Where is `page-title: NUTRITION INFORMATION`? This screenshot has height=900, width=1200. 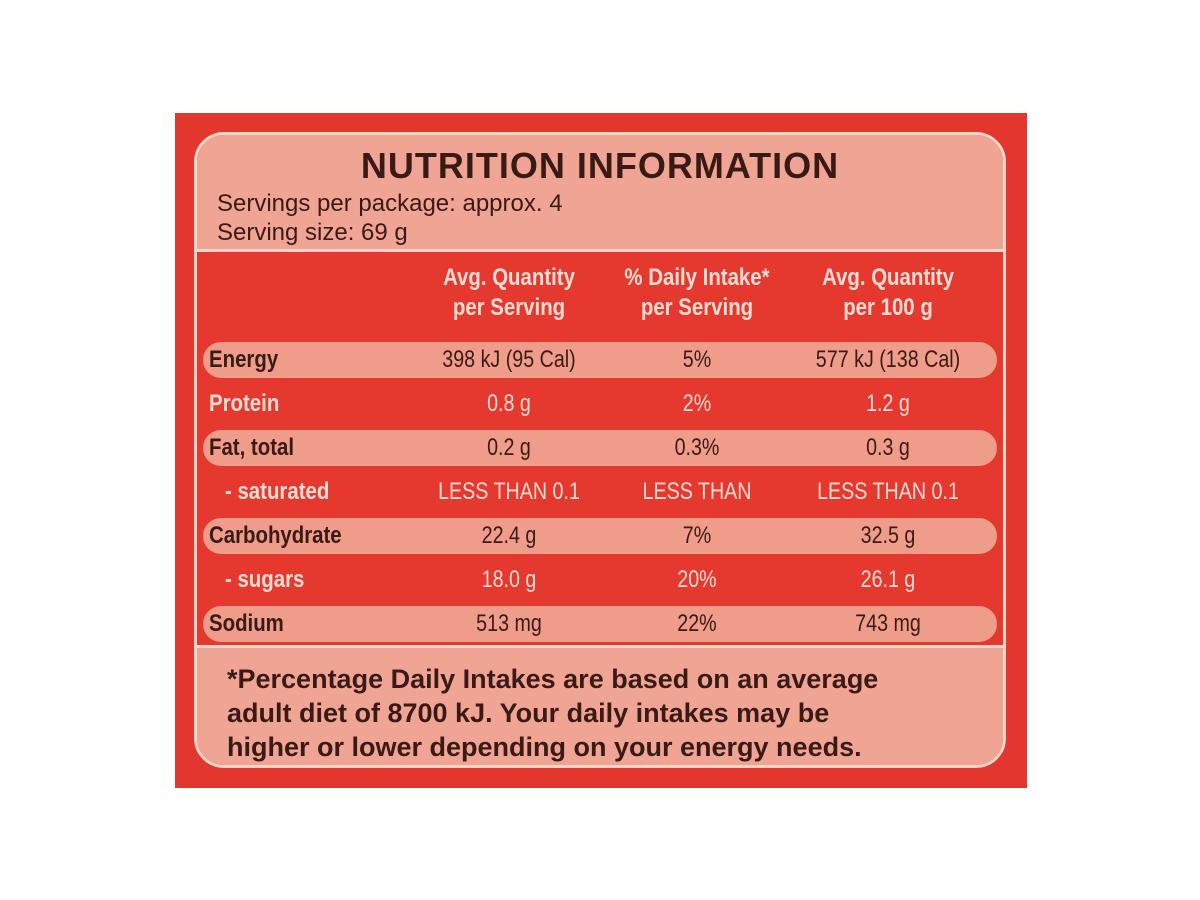 page-title: NUTRITION INFORMATION is located at coordinates (600, 165).